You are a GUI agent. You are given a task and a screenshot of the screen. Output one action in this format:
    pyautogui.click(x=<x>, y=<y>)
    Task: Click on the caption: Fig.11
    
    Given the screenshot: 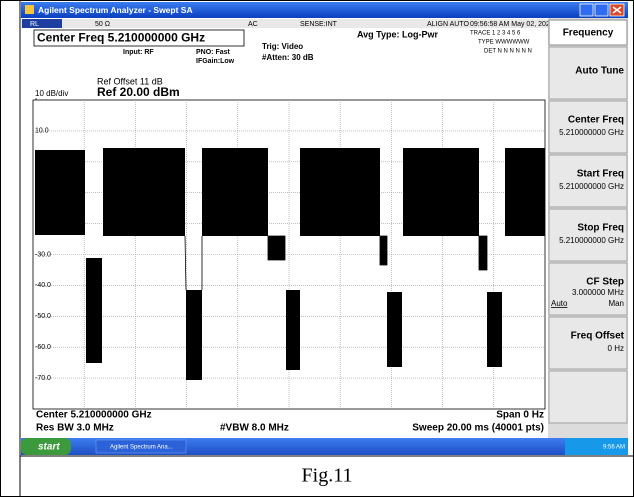 What is the action you would take?
    pyautogui.click(x=327, y=476)
    